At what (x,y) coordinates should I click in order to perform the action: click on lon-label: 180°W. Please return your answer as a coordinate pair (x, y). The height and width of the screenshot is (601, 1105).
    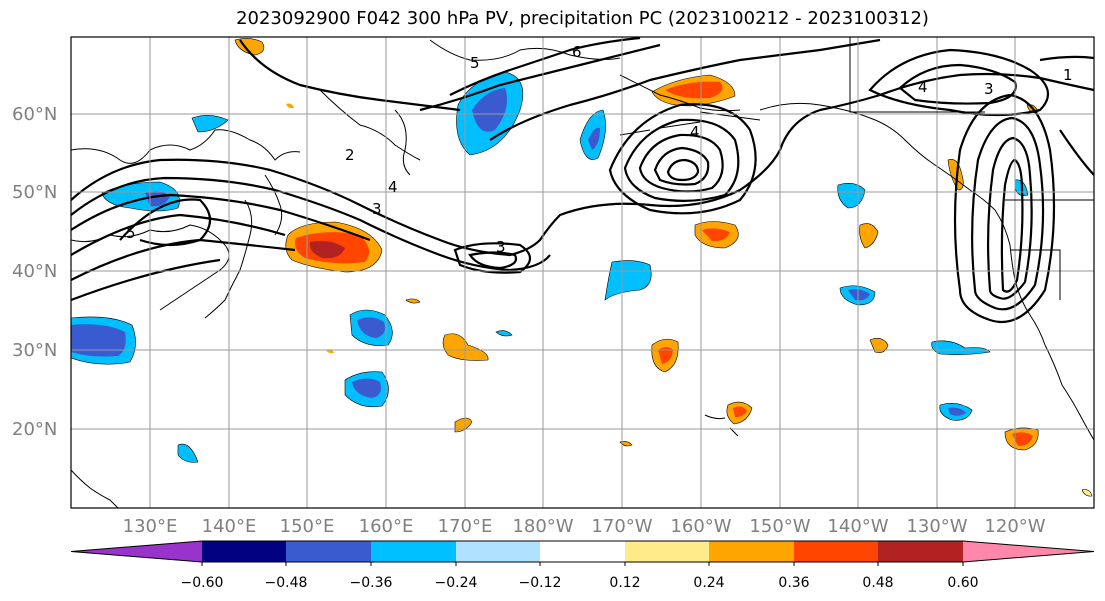
    Looking at the image, I should click on (542, 526).